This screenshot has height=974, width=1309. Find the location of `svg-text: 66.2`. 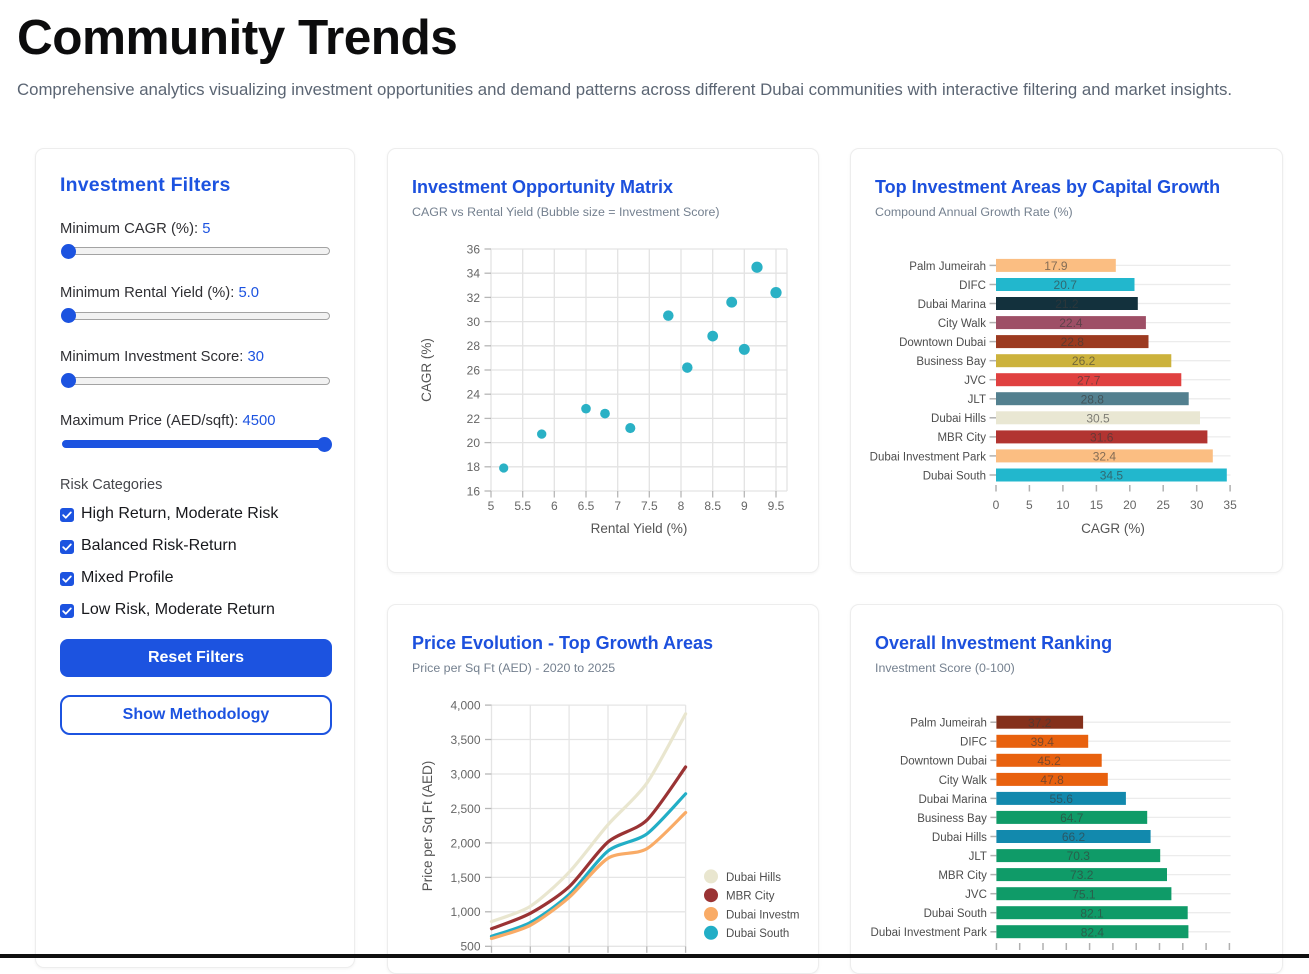

svg-text: 66.2 is located at coordinates (1074, 837).